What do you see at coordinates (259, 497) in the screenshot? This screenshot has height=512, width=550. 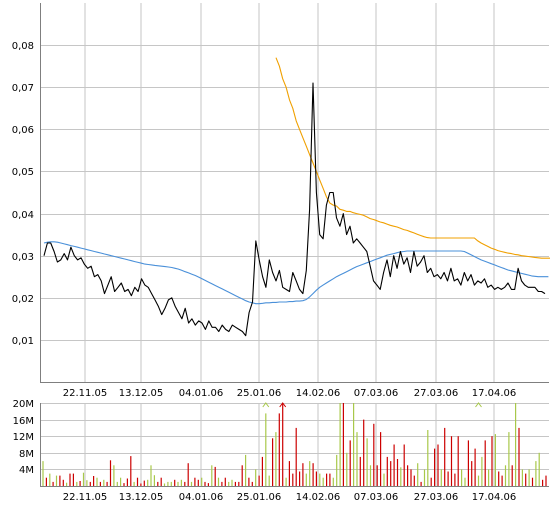 I see `volume-x-tick-label: 25.01.06` at bounding box center [259, 497].